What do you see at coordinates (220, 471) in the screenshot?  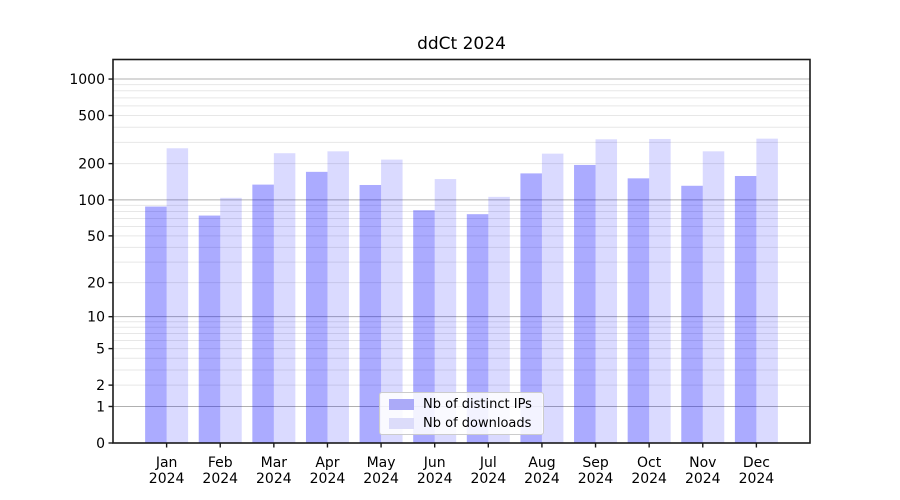 I see `x-tick-label: Feb 2024` at bounding box center [220, 471].